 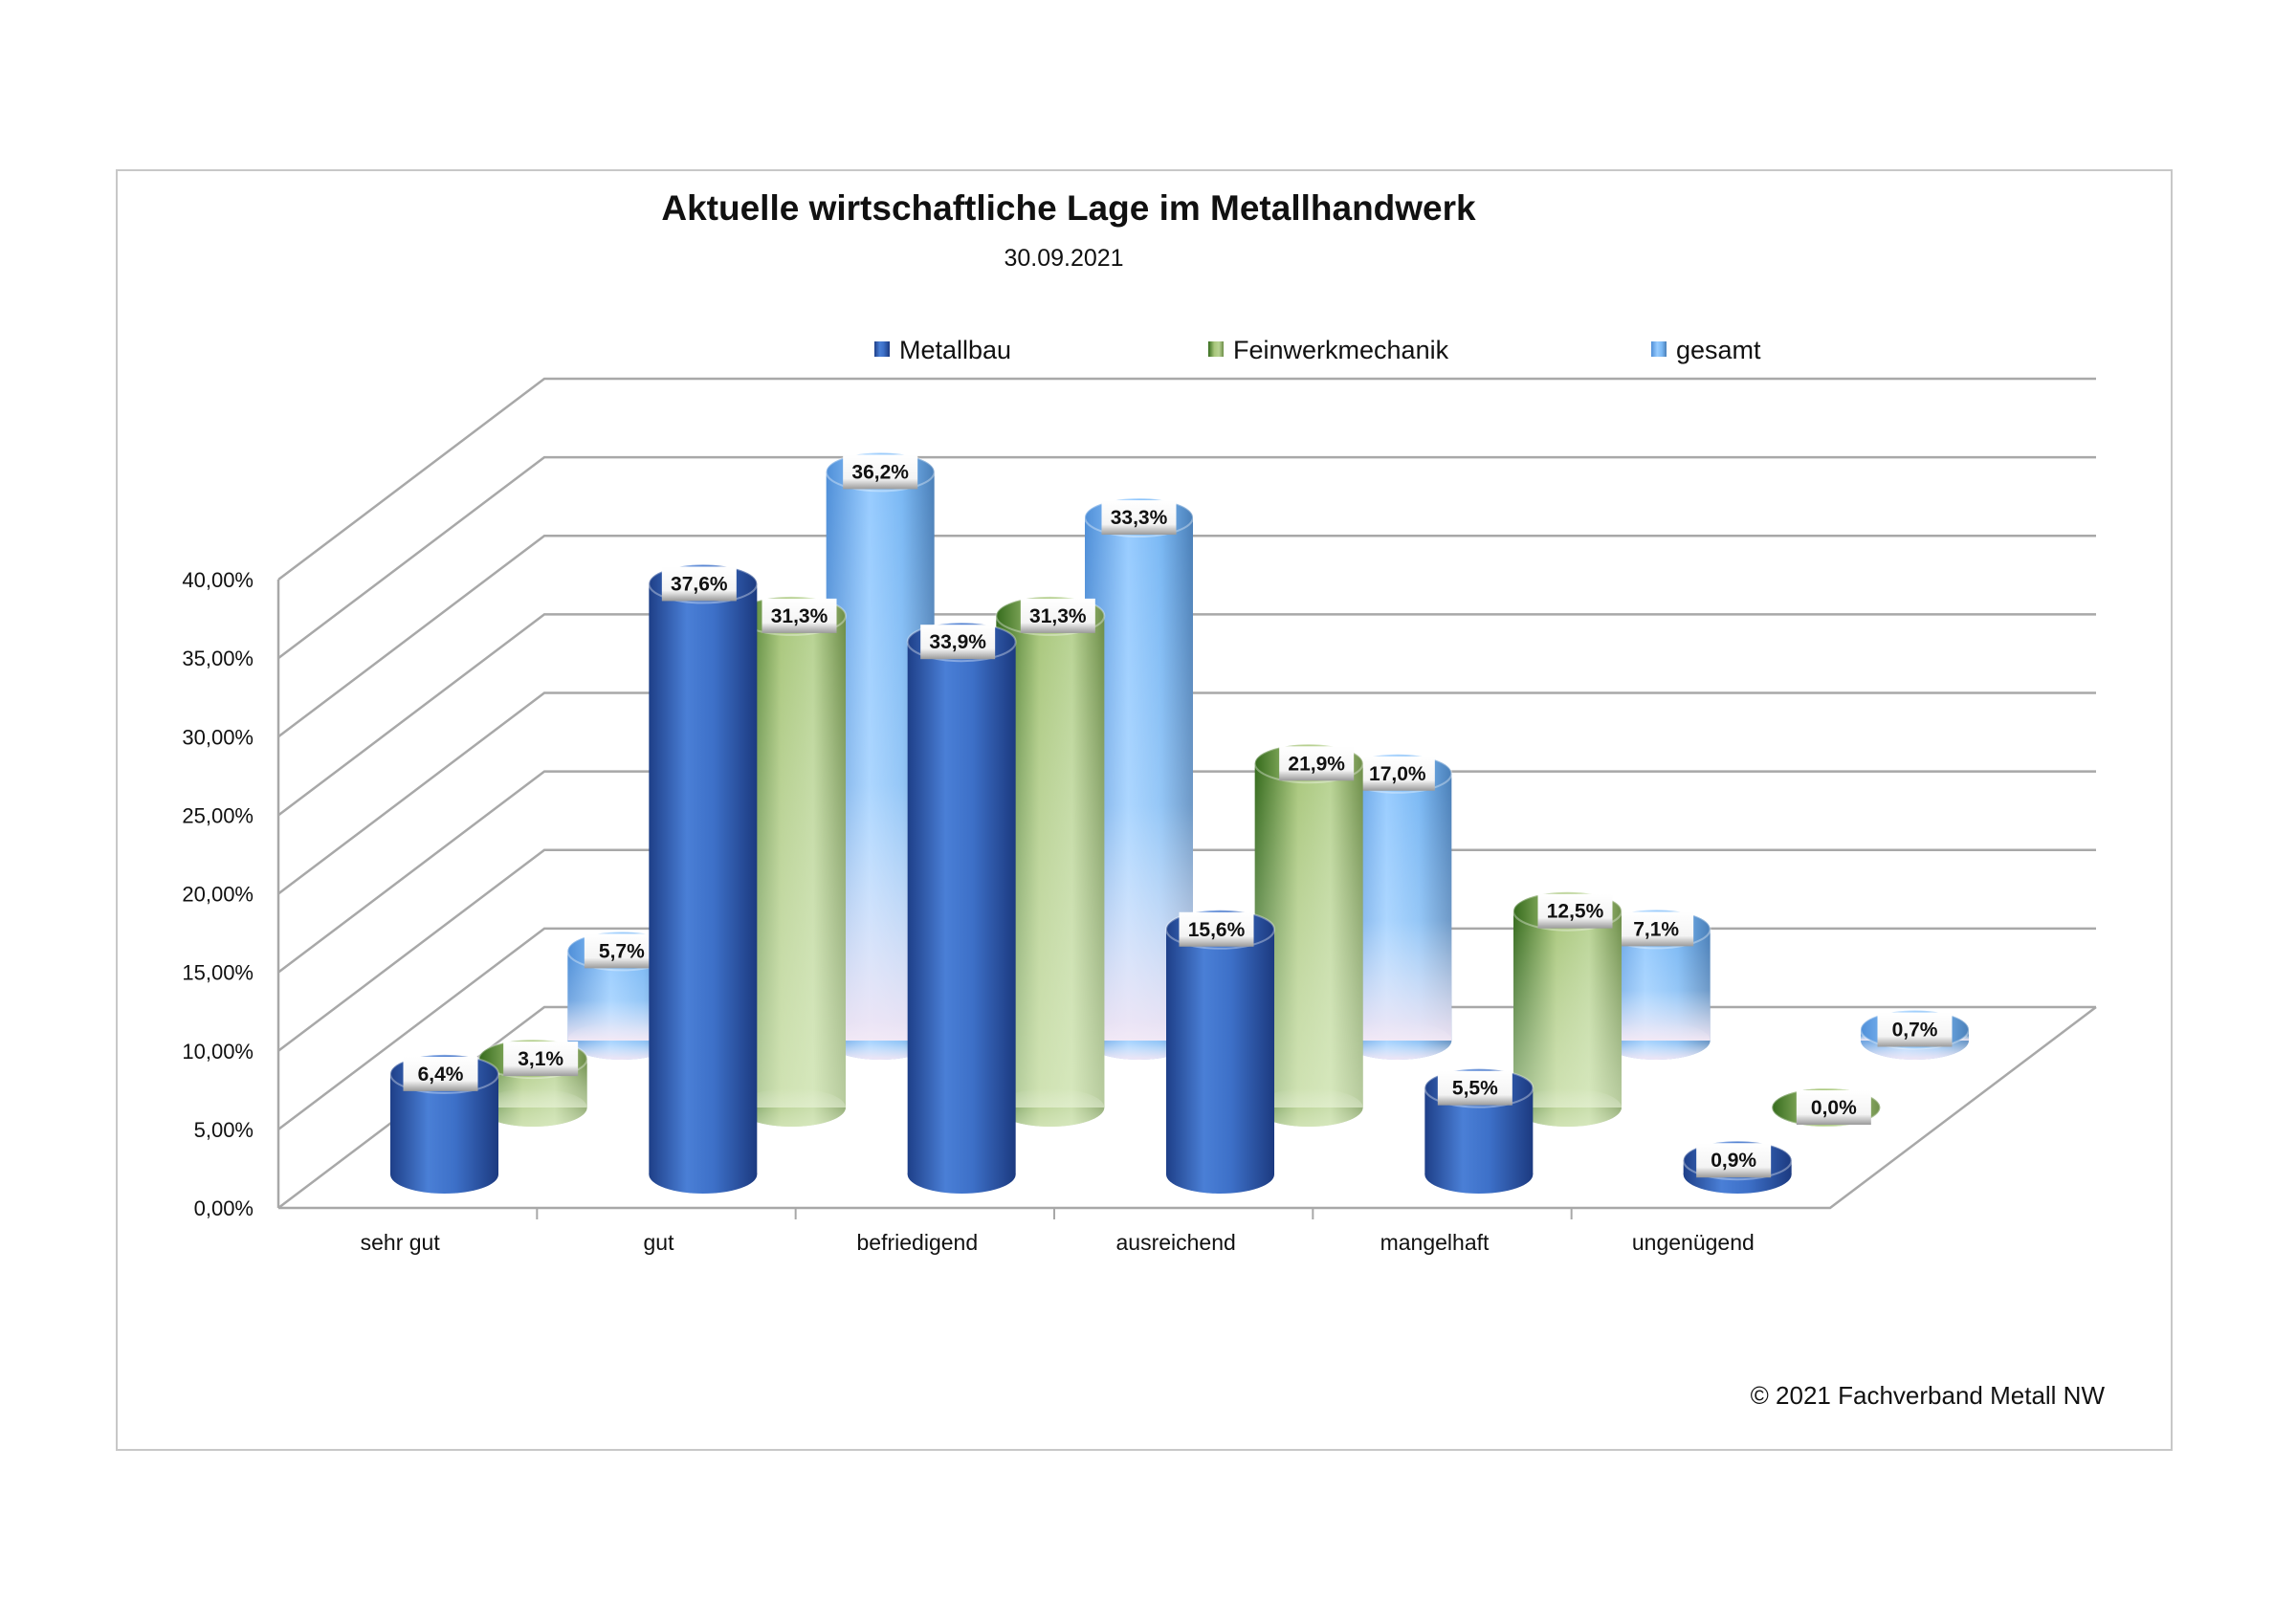 I want to click on data-label: 12,5%, so click(x=1575, y=912).